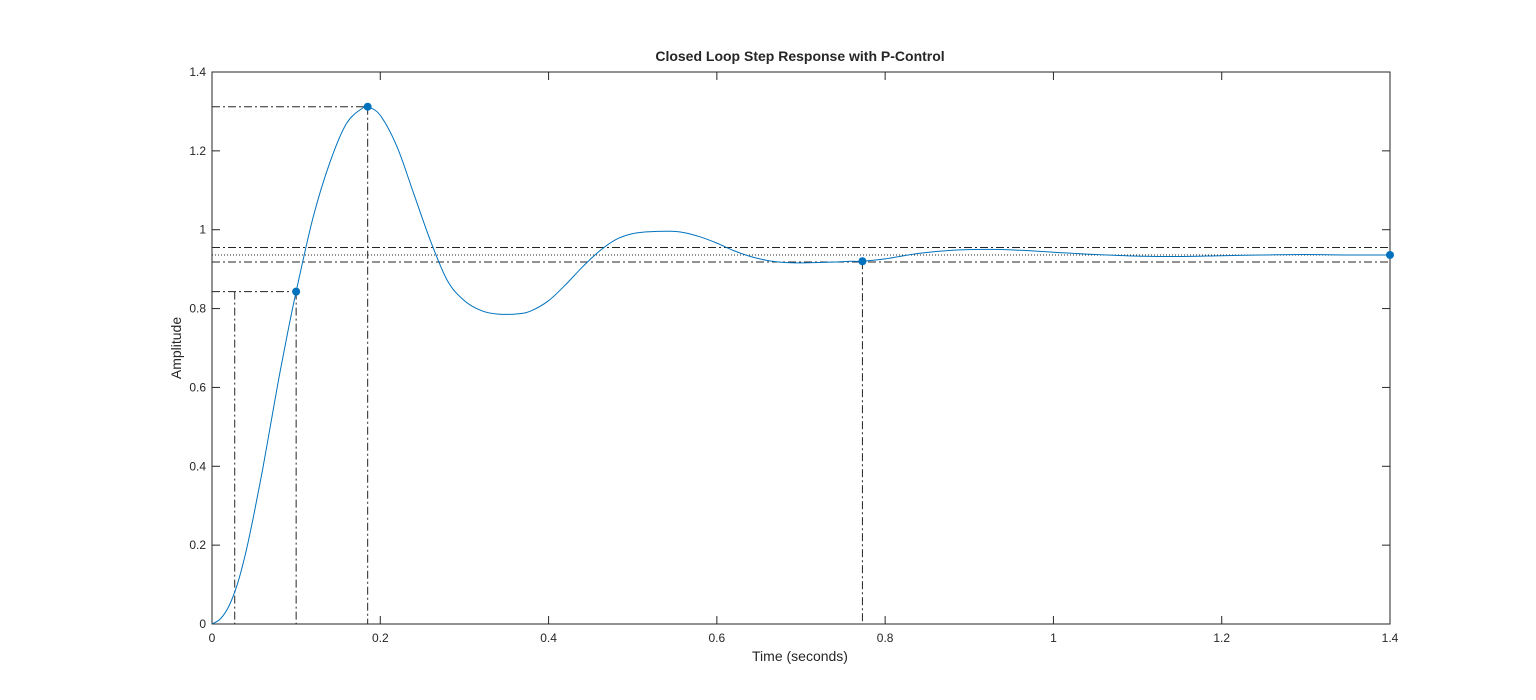  What do you see at coordinates (197, 466) in the screenshot?
I see `y-tick-label: 0.4` at bounding box center [197, 466].